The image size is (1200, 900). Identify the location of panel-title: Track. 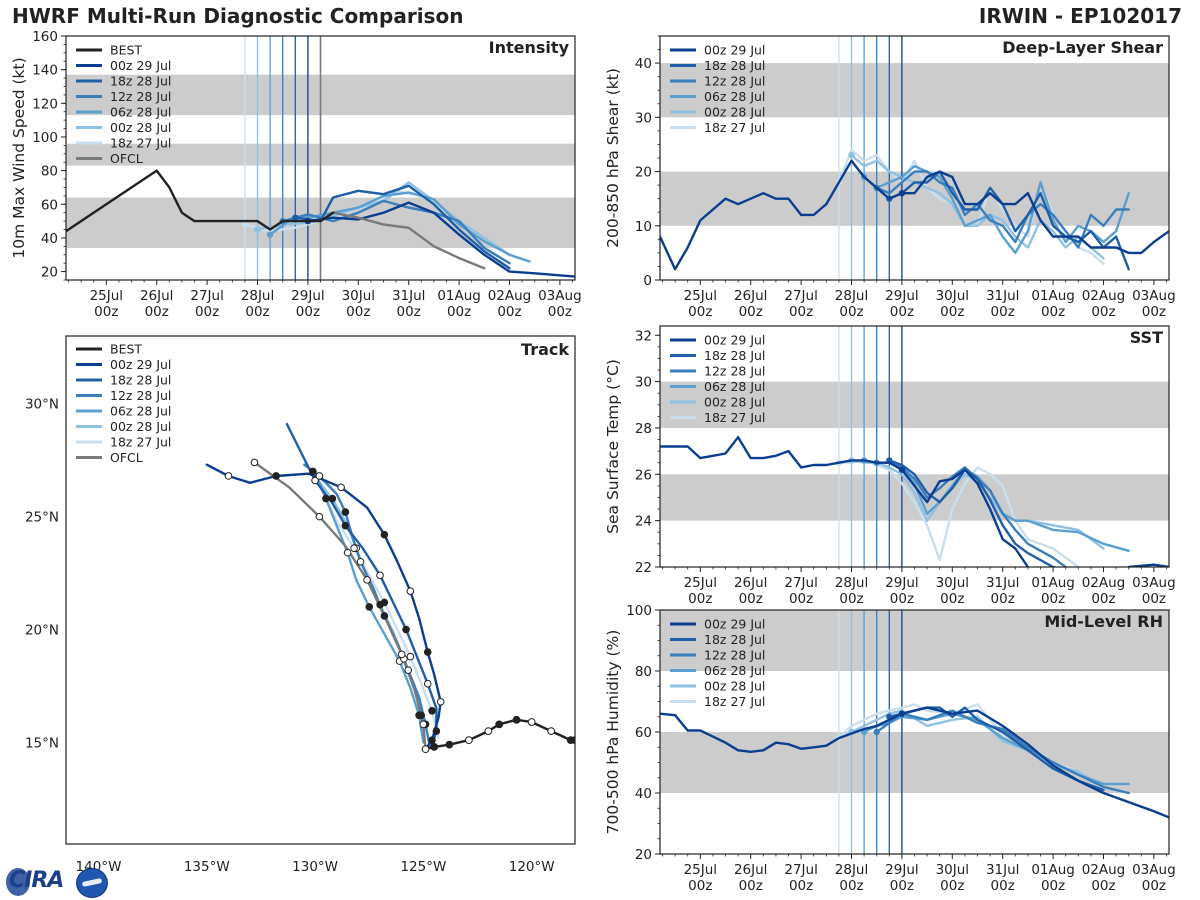
(545, 349).